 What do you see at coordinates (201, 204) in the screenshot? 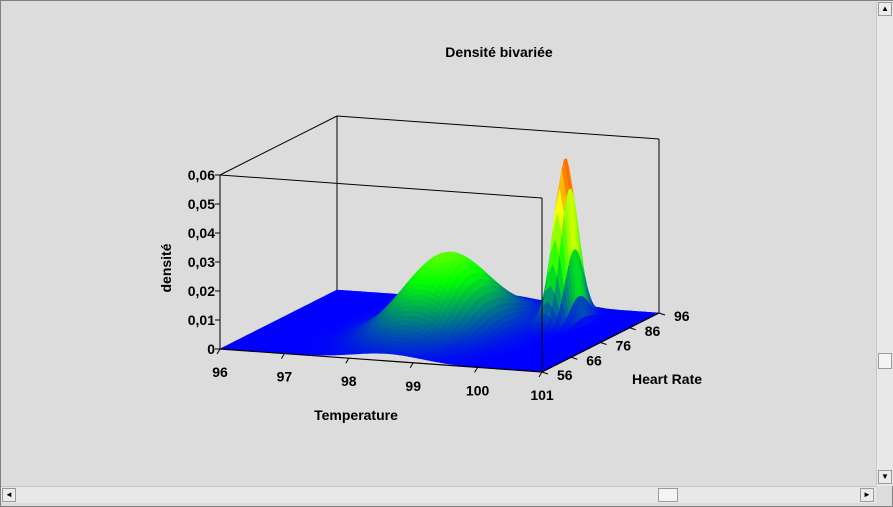
I see `z-tick-label: 0,05` at bounding box center [201, 204].